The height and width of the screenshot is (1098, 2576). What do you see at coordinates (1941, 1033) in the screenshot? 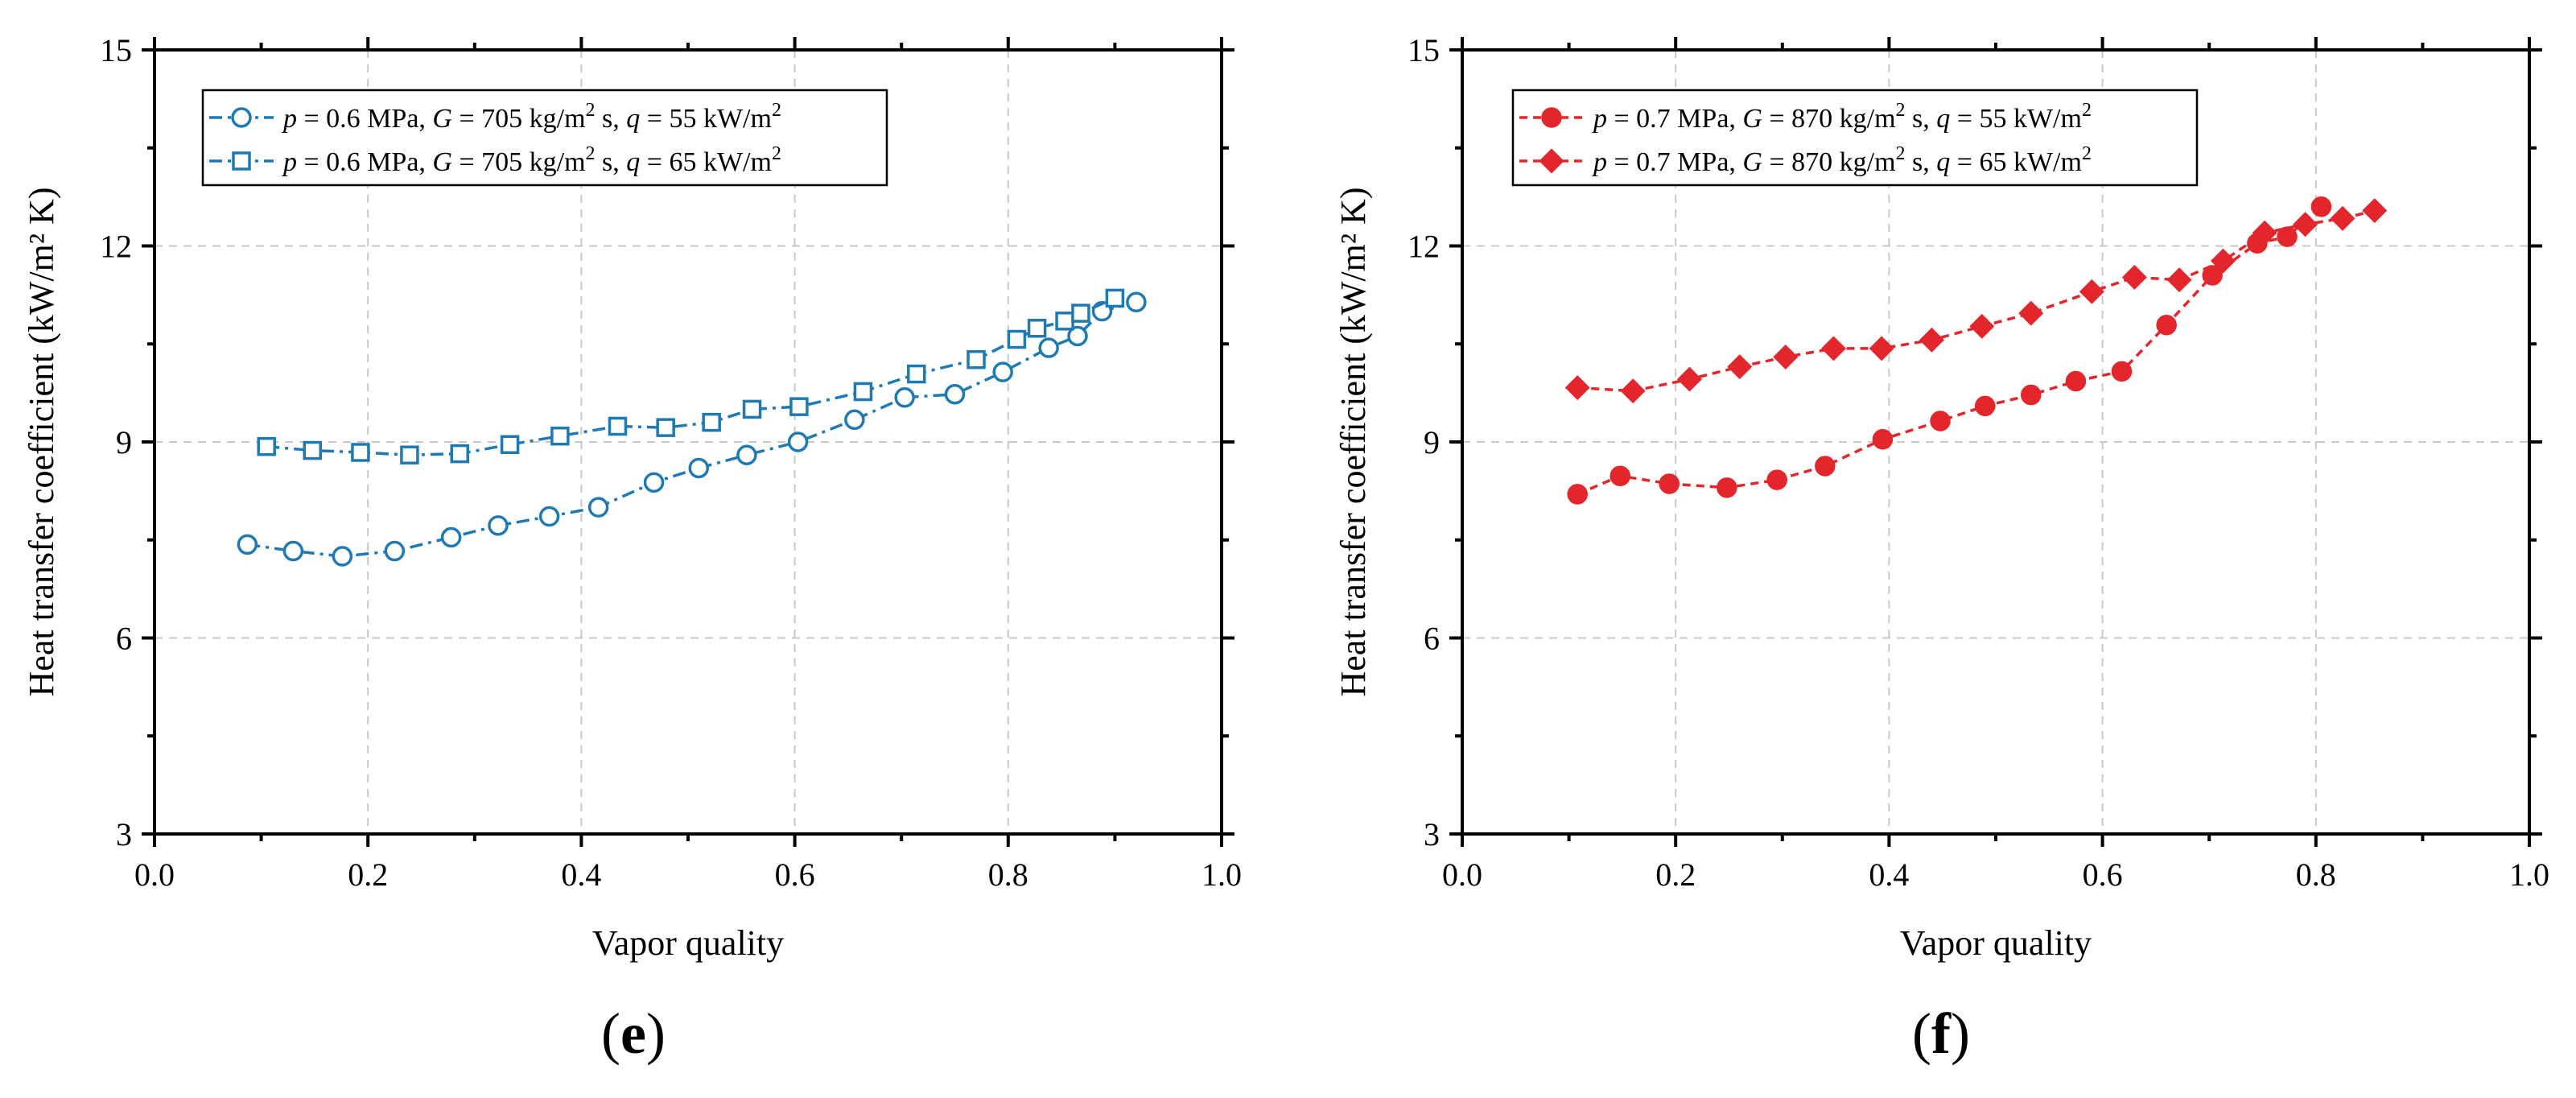
I see `panel-label: (f)` at bounding box center [1941, 1033].